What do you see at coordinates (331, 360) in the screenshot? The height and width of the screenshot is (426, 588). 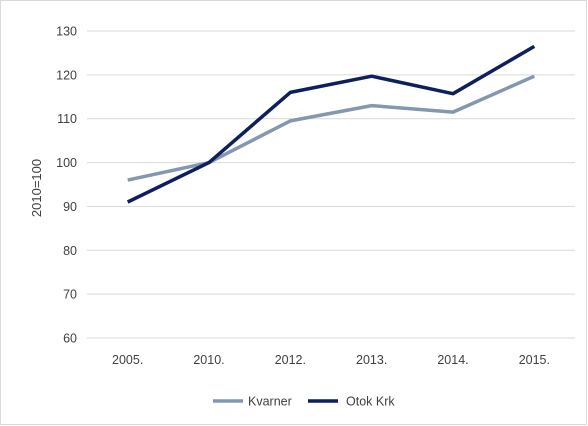 I see `x-axis-ticks: 2005. 2010. 2012. 2013. 2014. 2015.` at bounding box center [331, 360].